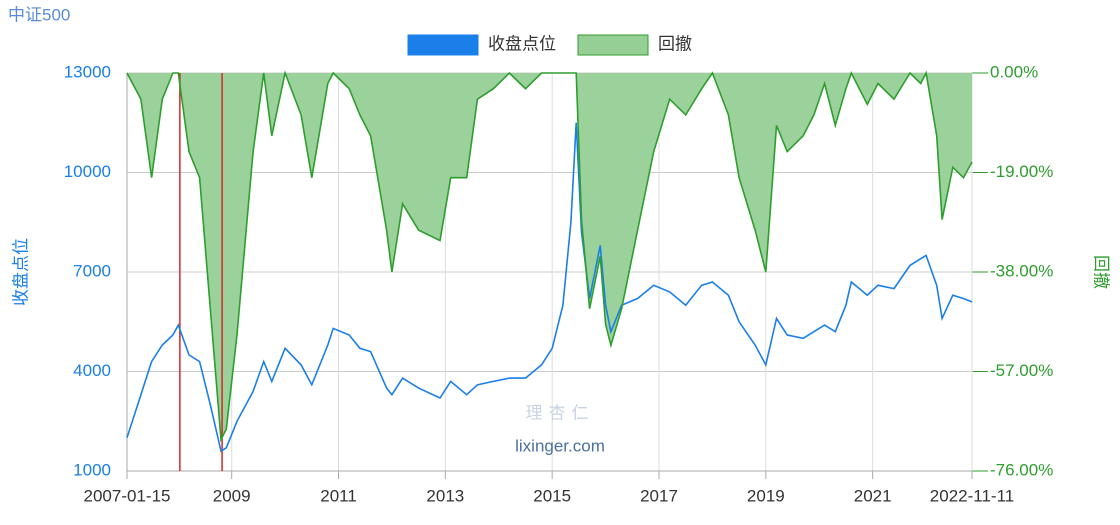  Describe the element at coordinates (1021, 469) in the screenshot. I see `y2-tick-label: -76.00%` at that location.